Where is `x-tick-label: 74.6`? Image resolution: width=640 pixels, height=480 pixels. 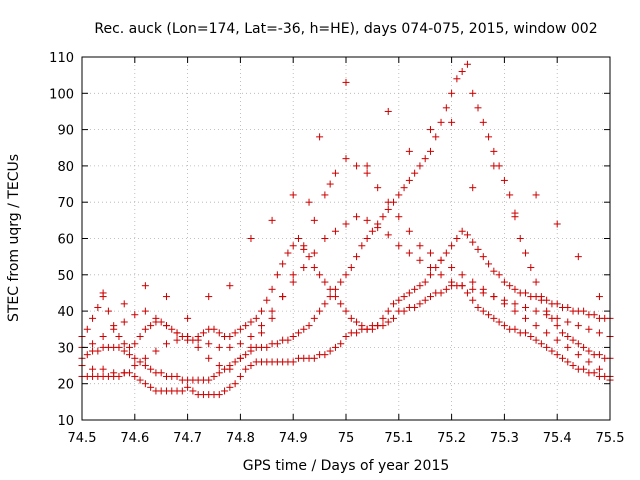
x-tick-label: 74.6 is located at coordinates (134, 438).